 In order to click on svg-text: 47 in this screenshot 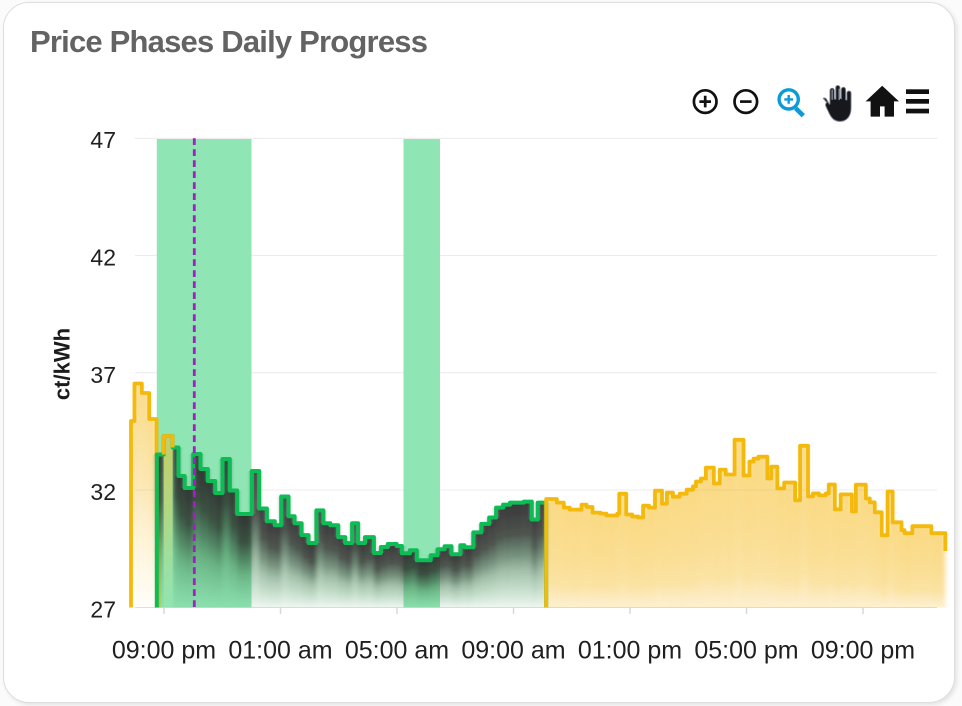, I will do `click(103, 140)`.